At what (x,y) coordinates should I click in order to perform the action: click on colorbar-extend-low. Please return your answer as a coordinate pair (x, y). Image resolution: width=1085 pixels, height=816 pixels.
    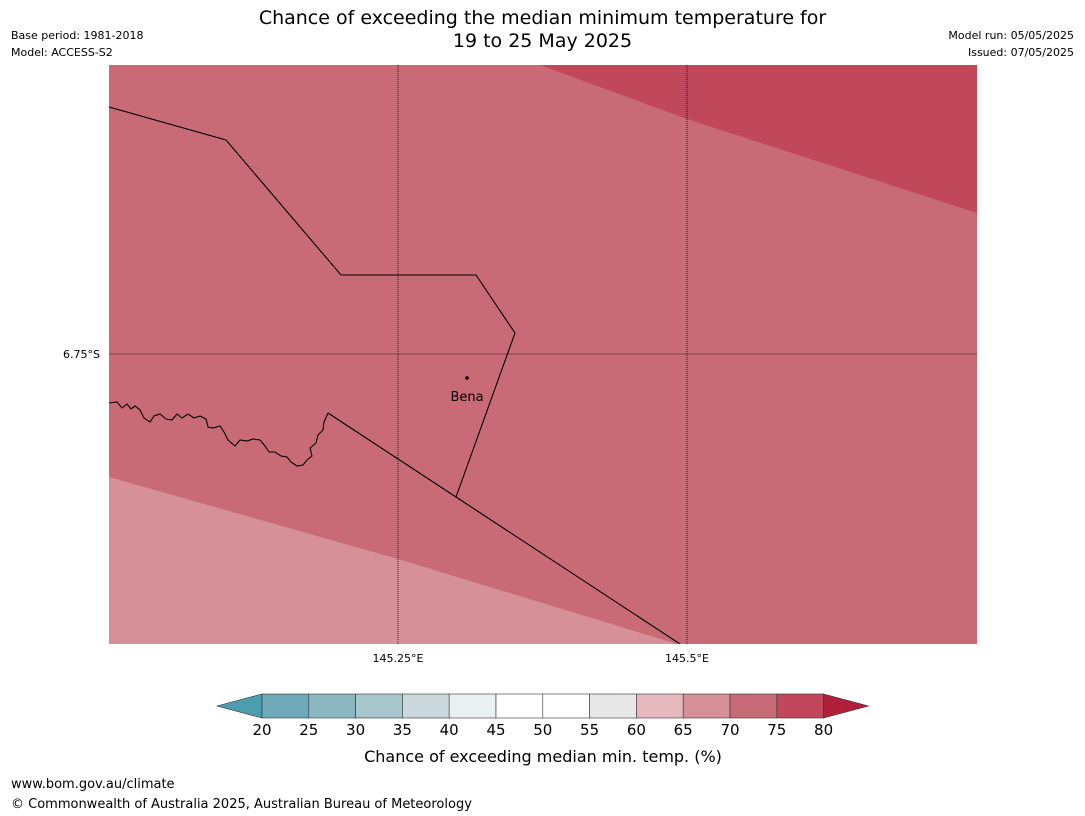
    Looking at the image, I should click on (239, 706).